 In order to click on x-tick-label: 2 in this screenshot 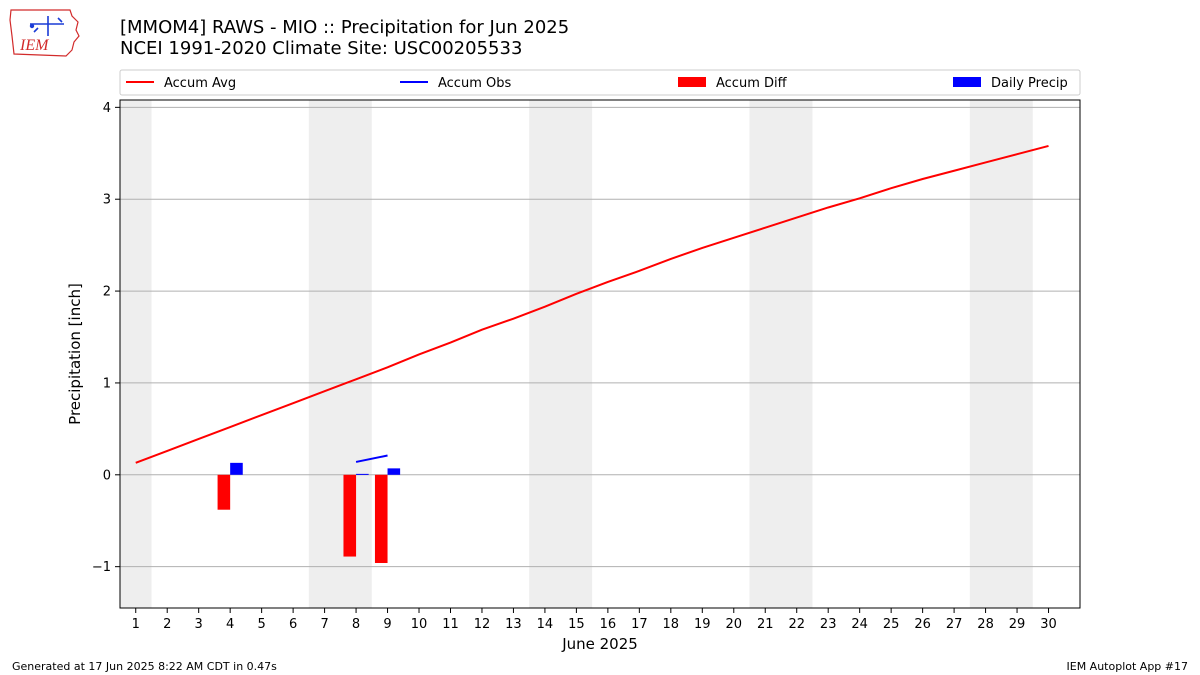, I will do `click(167, 624)`.